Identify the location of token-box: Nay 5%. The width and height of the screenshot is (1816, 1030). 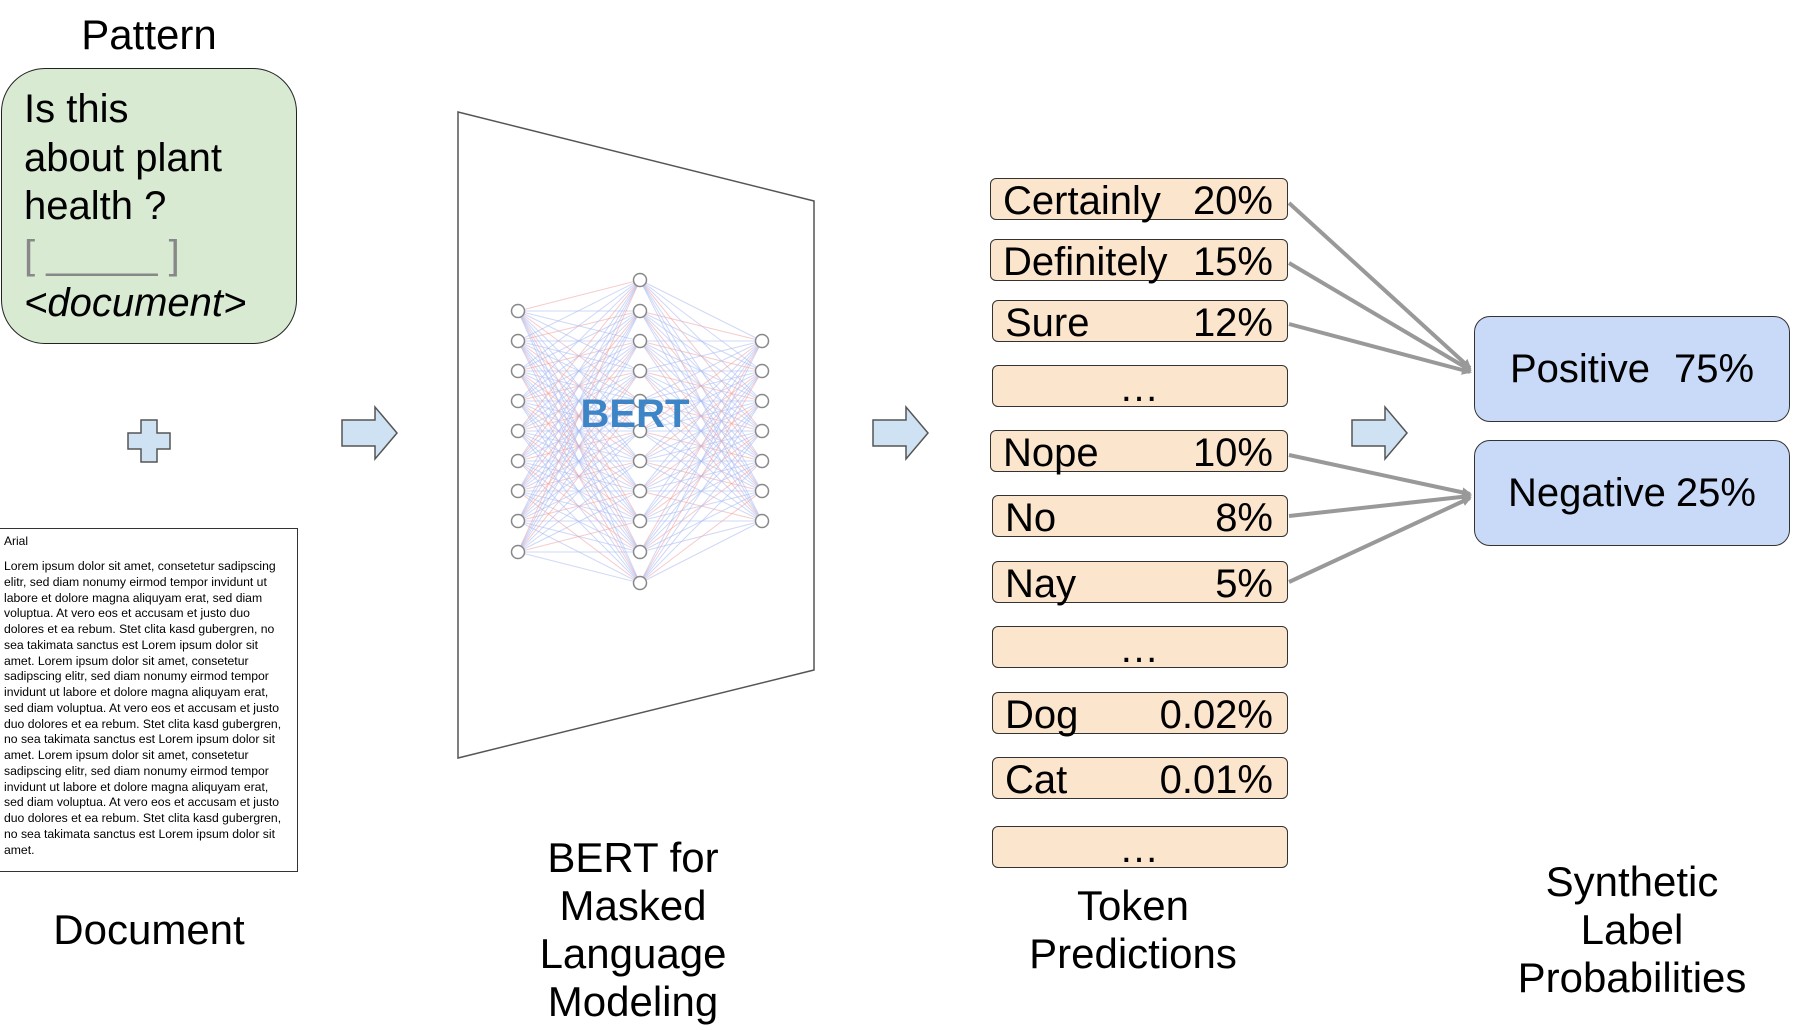
(1140, 583).